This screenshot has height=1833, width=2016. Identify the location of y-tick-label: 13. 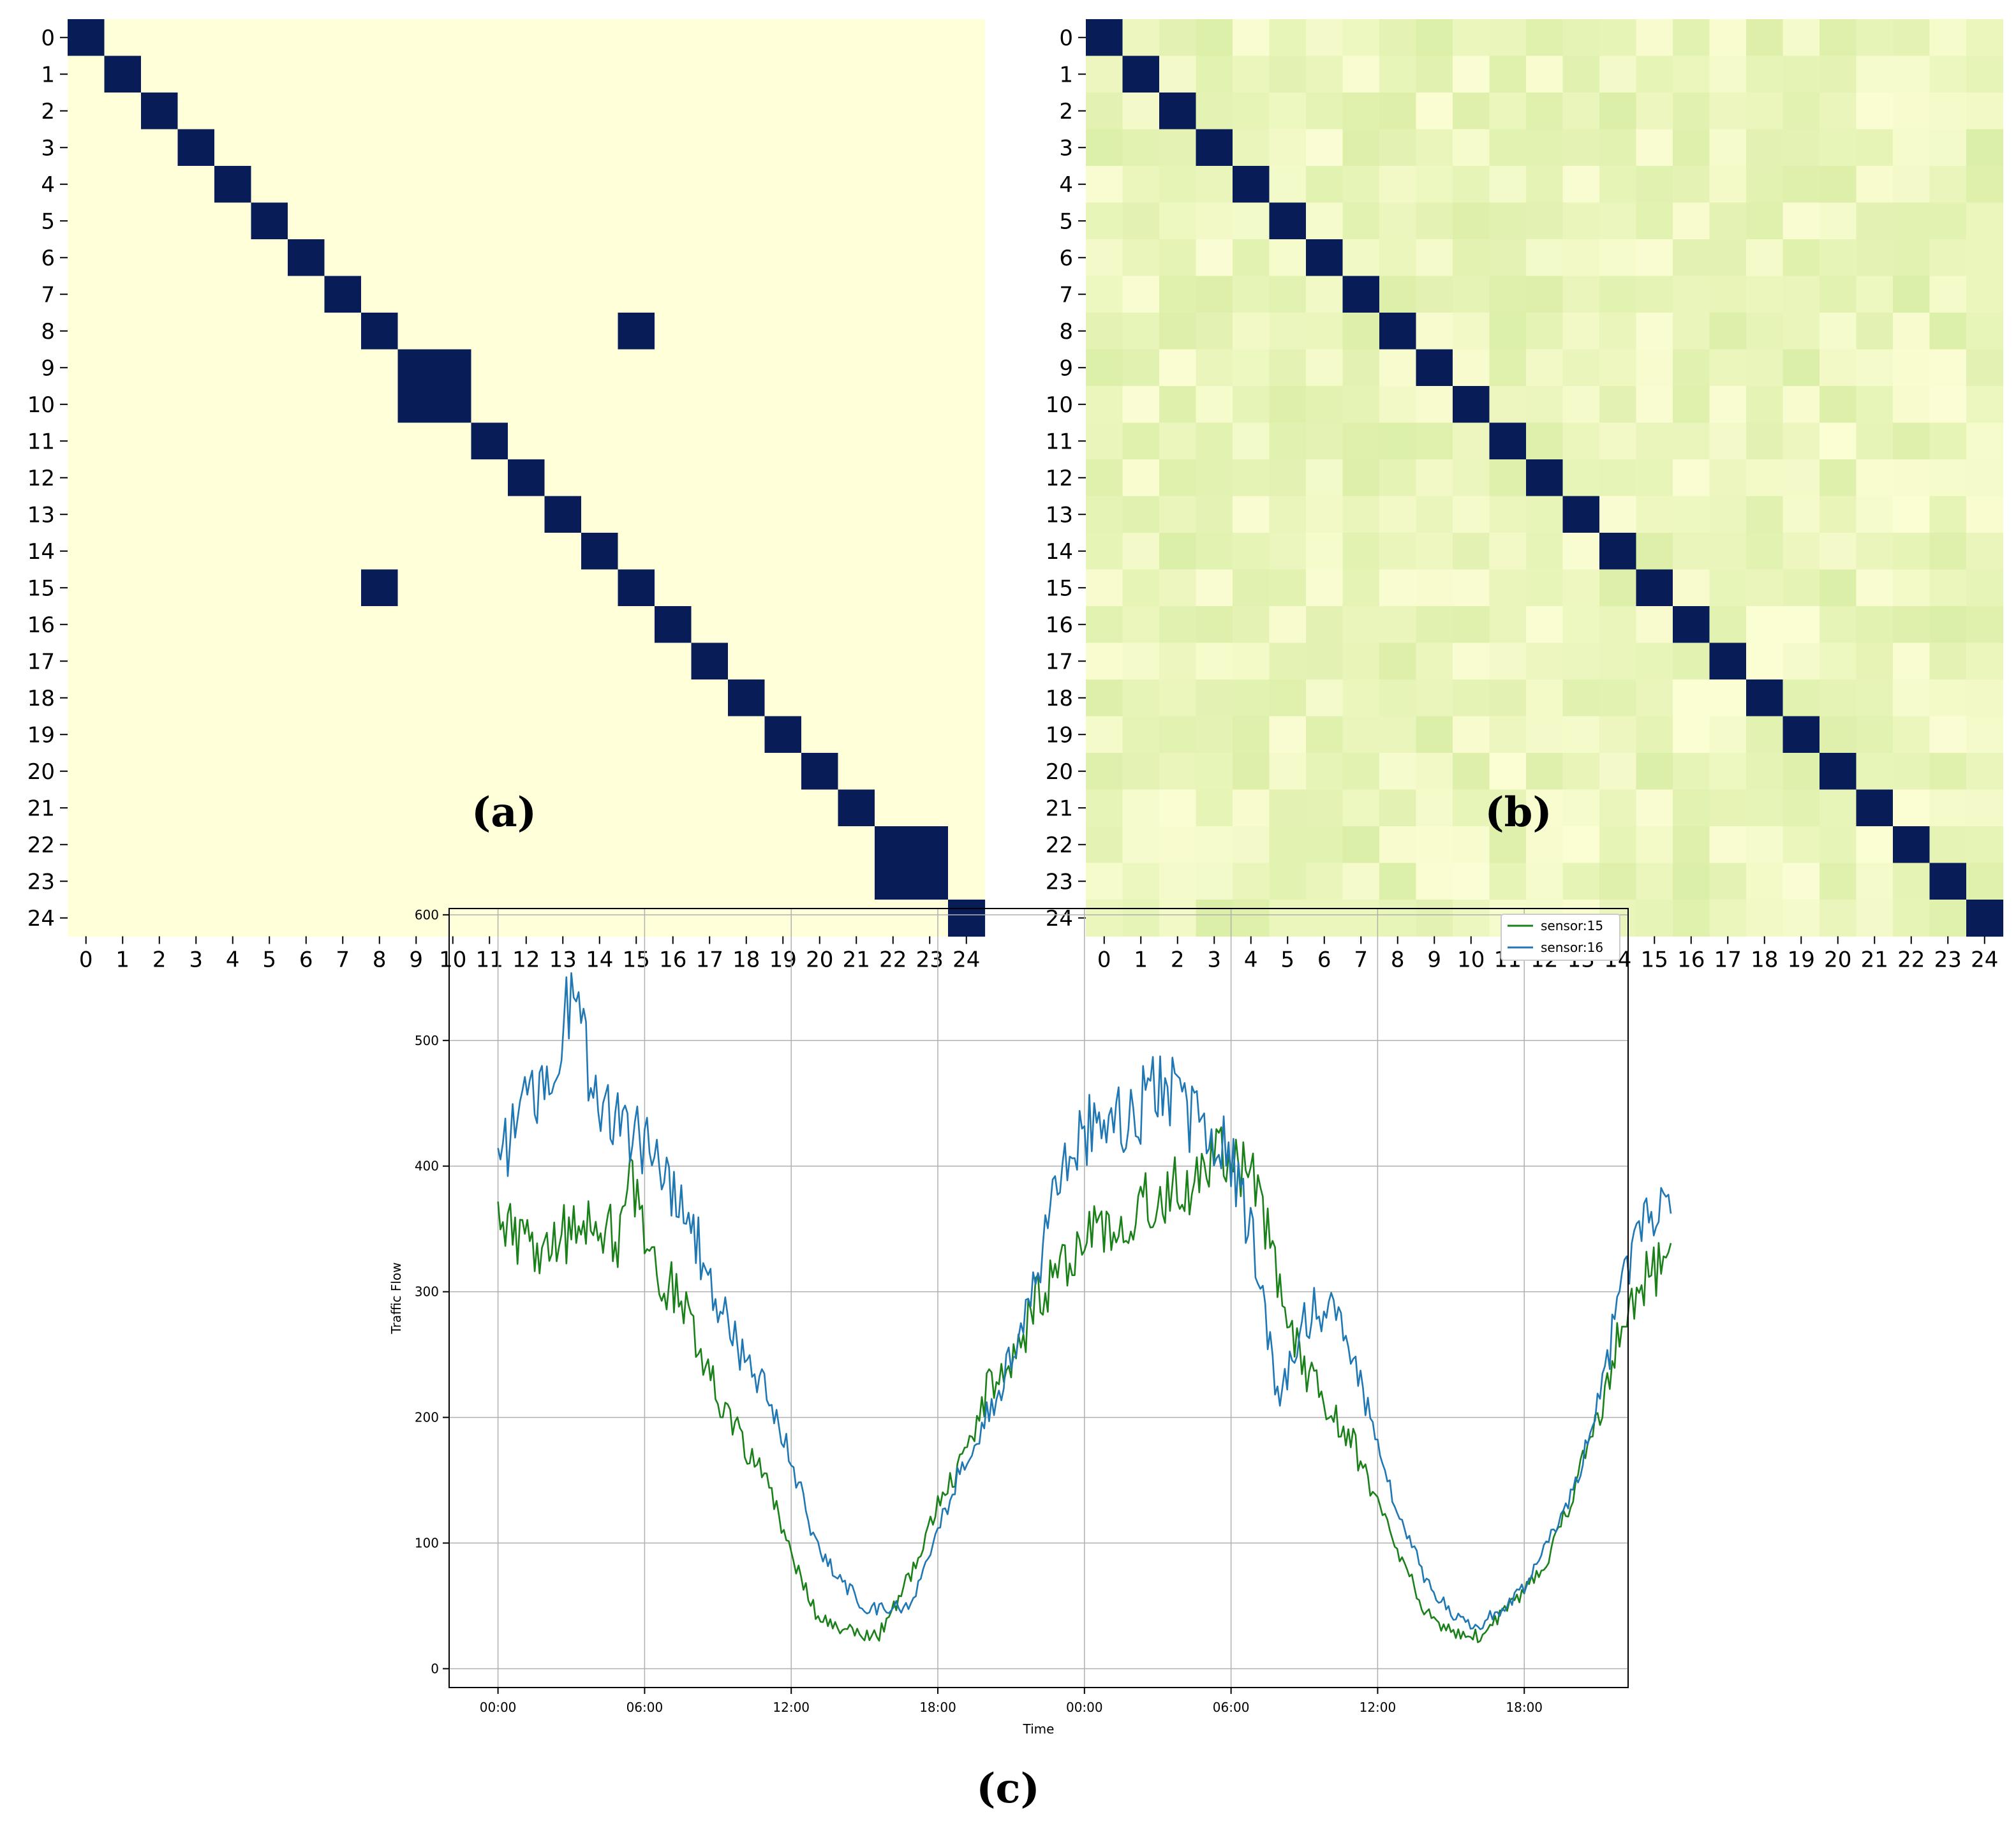
(1059, 515).